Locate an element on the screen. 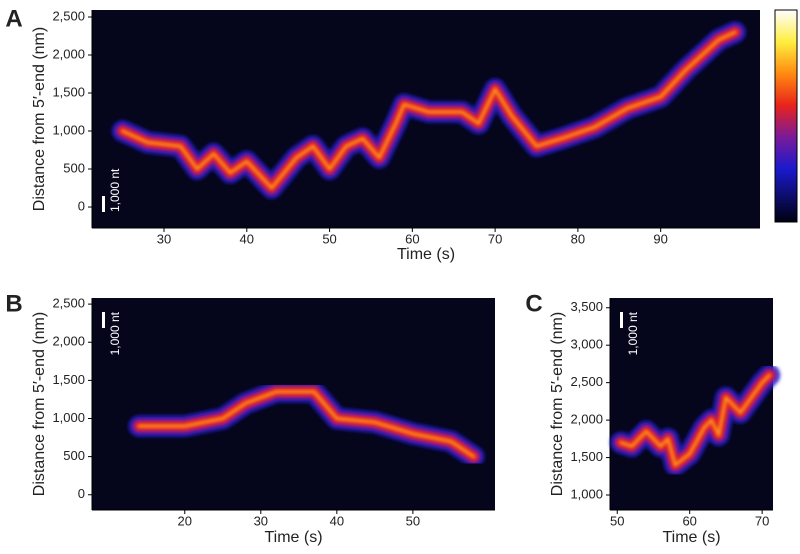 This screenshot has height=554, width=800. x-tick-label: 80 is located at coordinates (578, 238).